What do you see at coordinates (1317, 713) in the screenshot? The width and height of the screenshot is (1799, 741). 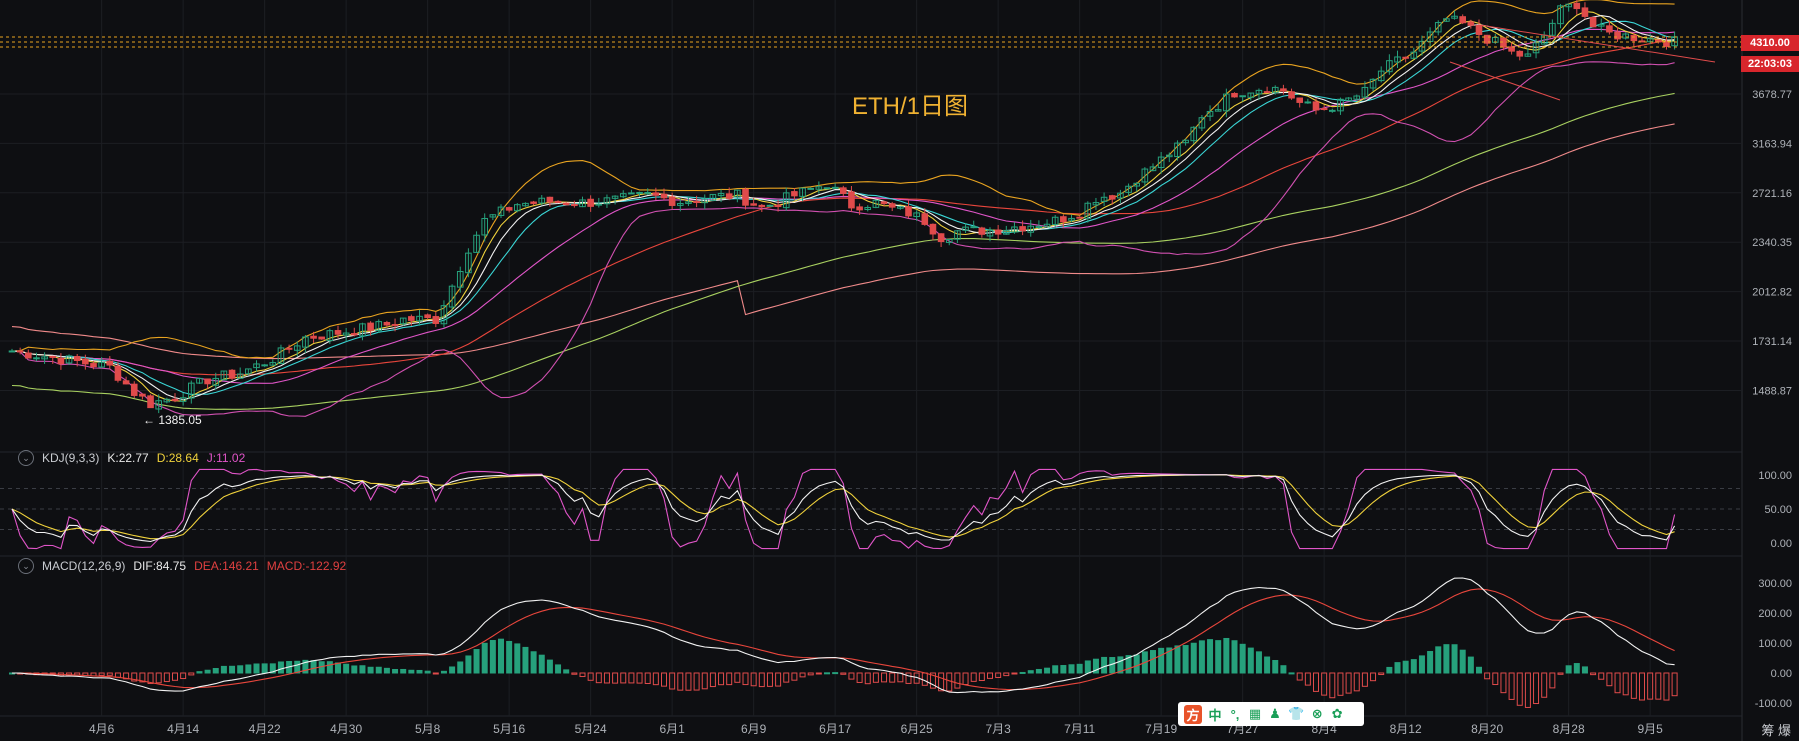 I see `toolbar-item: ⊗` at bounding box center [1317, 713].